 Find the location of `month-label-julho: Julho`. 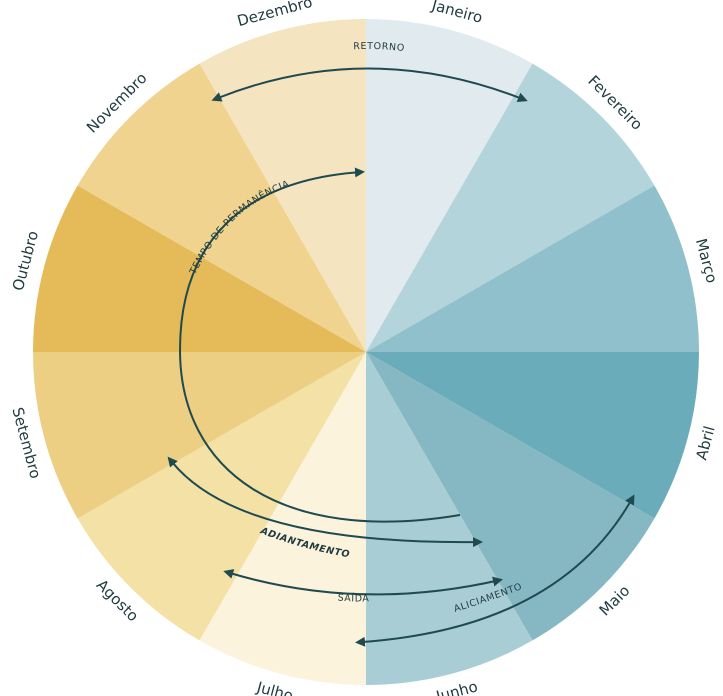

month-label-julho: Julho is located at coordinates (274, 687).